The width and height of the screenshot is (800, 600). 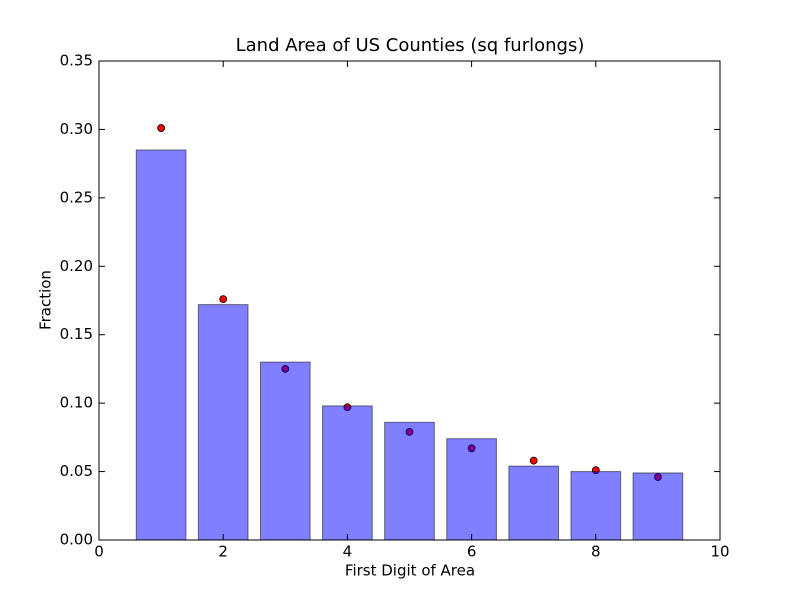 What do you see at coordinates (348, 552) in the screenshot?
I see `x-tick-label: 4` at bounding box center [348, 552].